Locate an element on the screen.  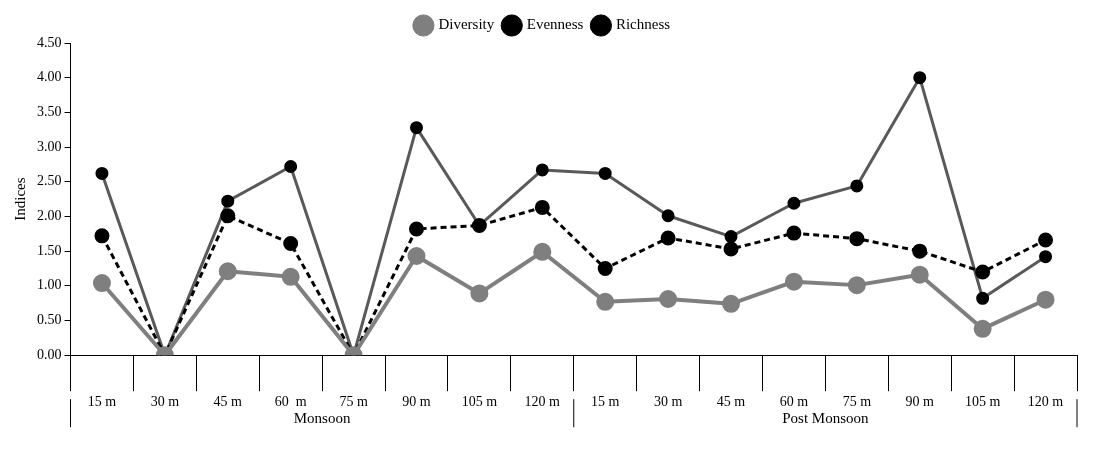
y-tick-label: 1.00 is located at coordinates (49, 285).